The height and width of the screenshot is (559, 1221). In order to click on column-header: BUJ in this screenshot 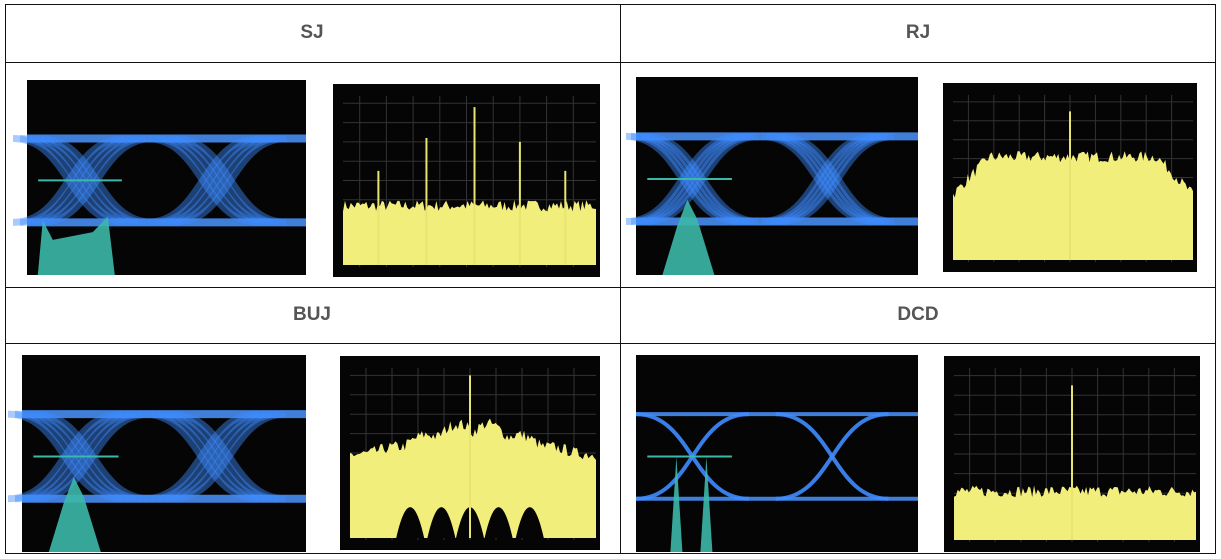, I will do `click(312, 314)`.